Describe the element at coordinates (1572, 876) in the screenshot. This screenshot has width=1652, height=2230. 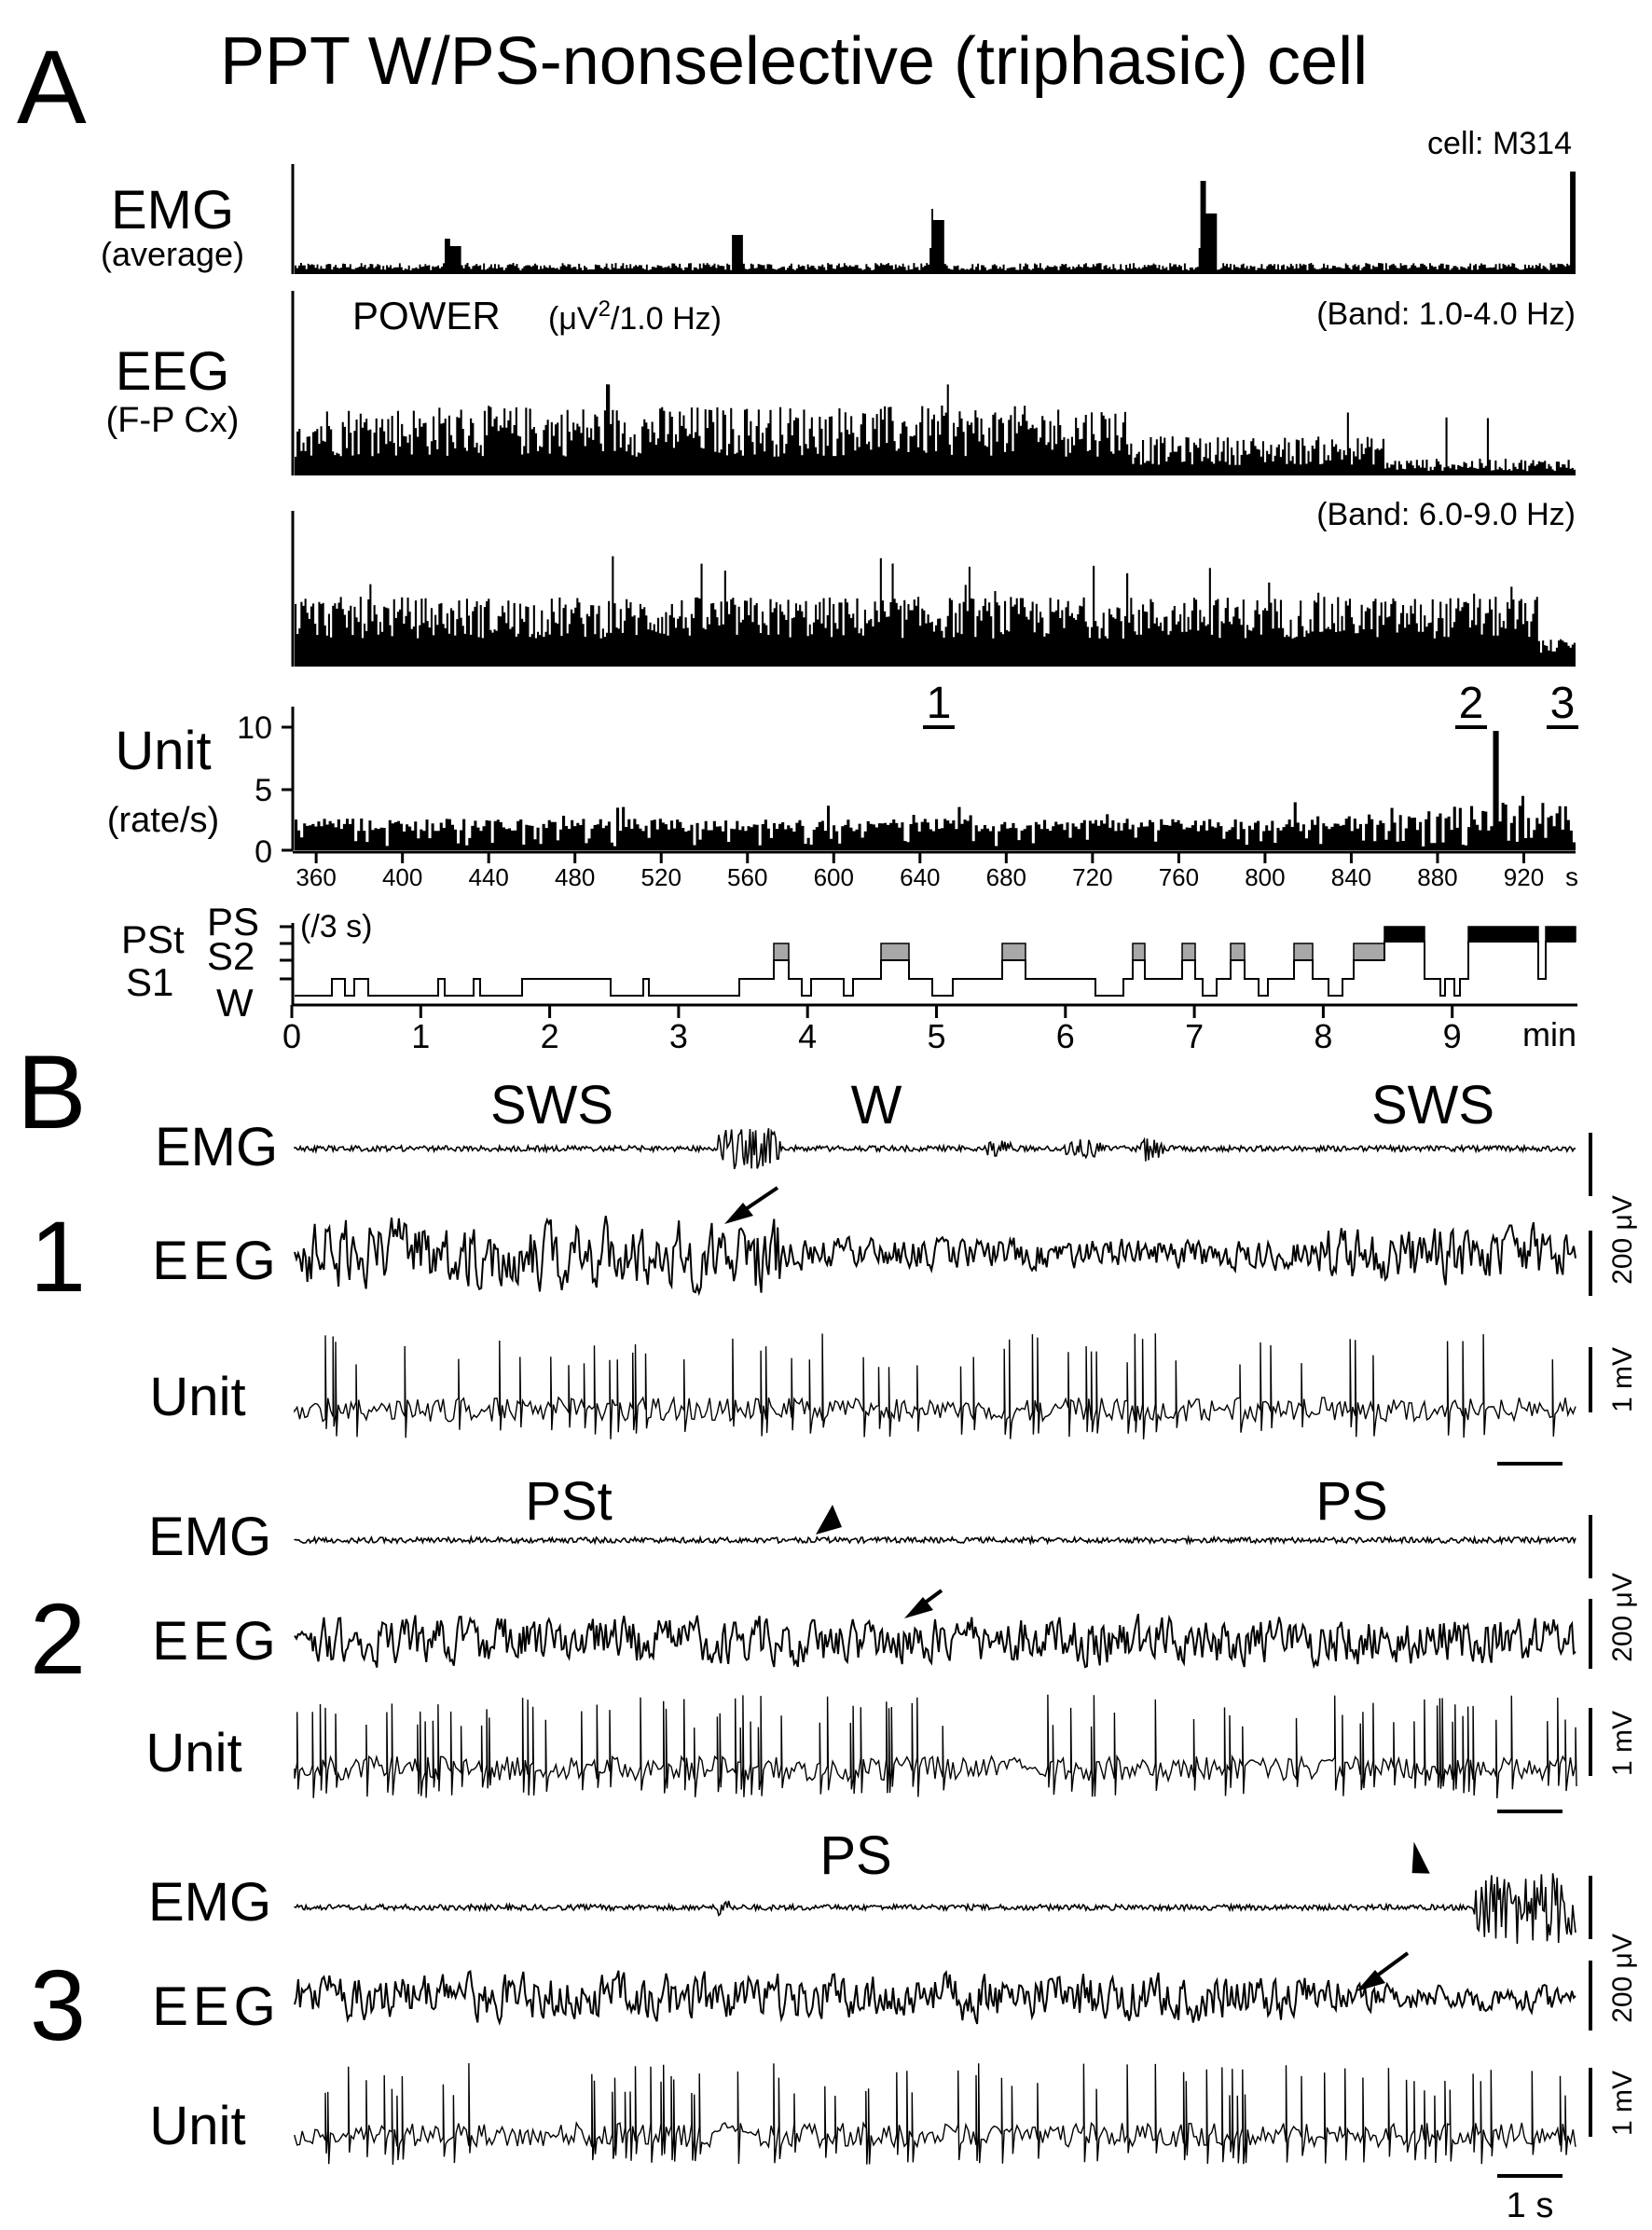
I see `unit-x-unit: s` at that location.